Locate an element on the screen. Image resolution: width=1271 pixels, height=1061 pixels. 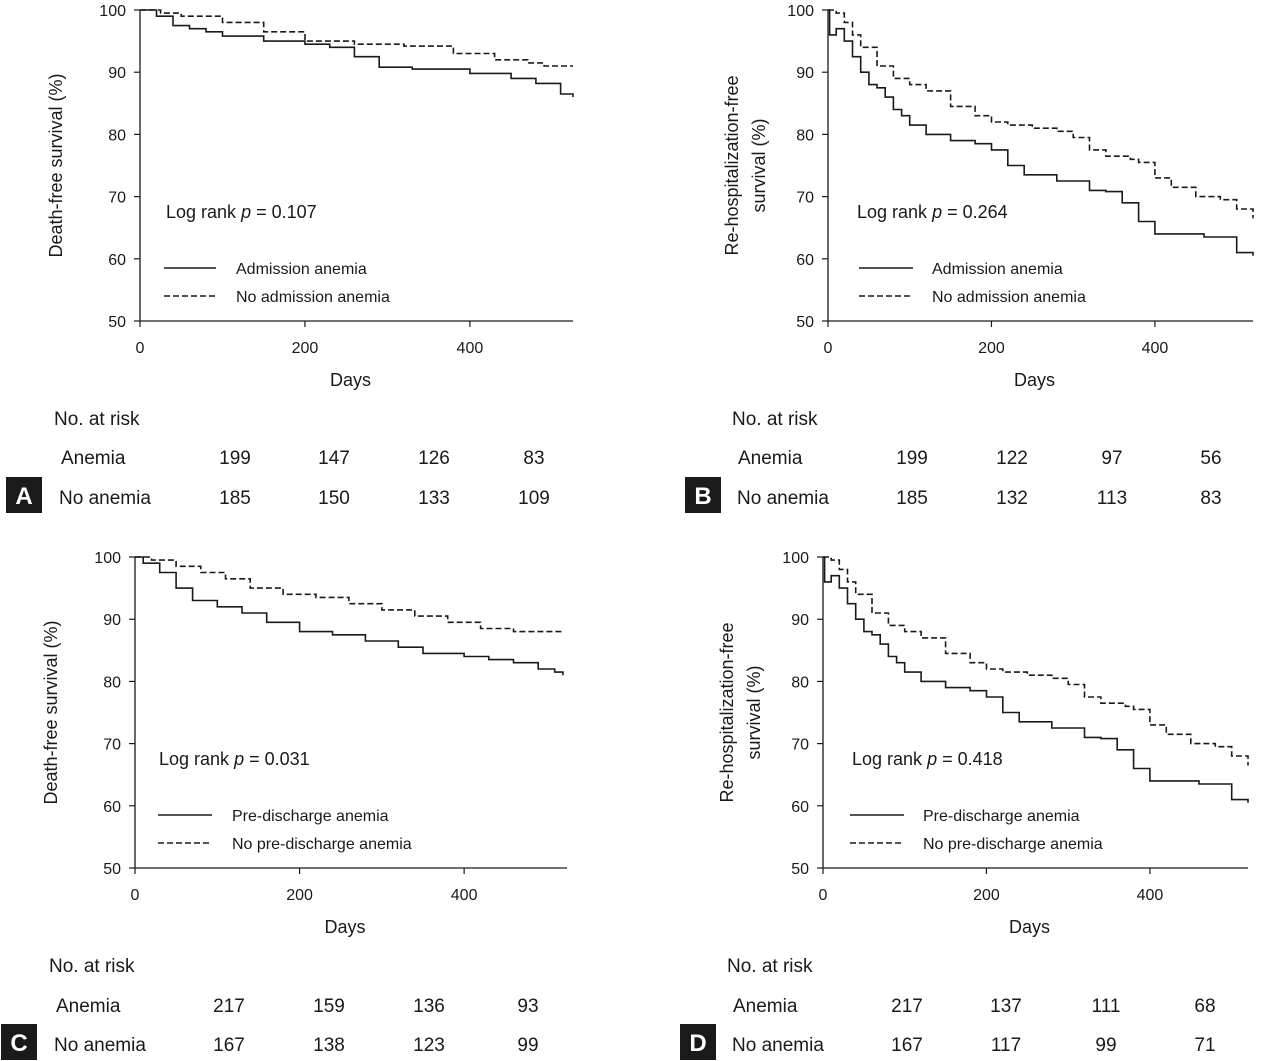
log-rank-annotation: Log rank p = 0.107 is located at coordinates (241, 212).